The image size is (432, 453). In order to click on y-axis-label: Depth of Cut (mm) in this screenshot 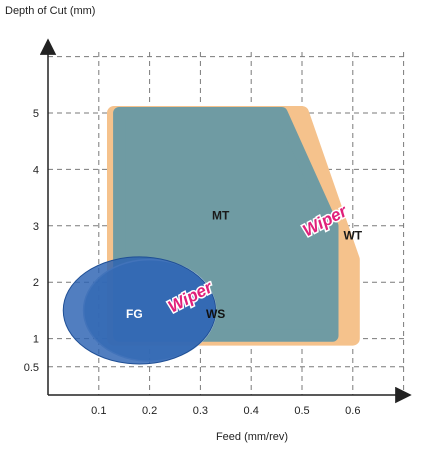, I will do `click(50, 11)`.